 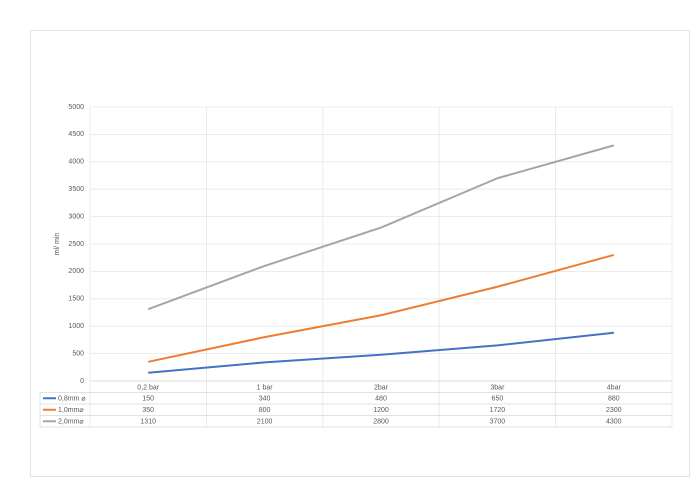 What do you see at coordinates (76, 162) in the screenshot?
I see `y-tick-label: 4000` at bounding box center [76, 162].